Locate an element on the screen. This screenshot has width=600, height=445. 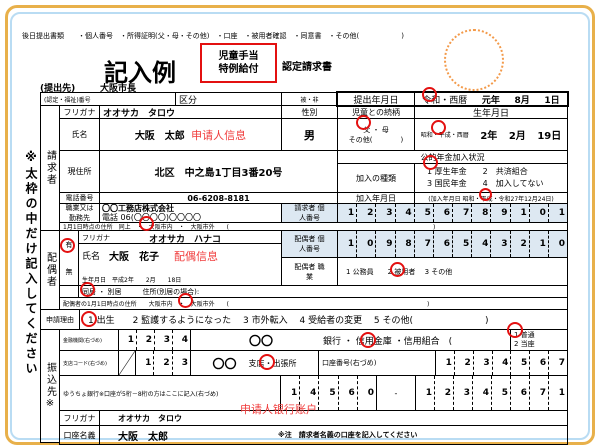
thick-frame is located at coordinates (452, 99).